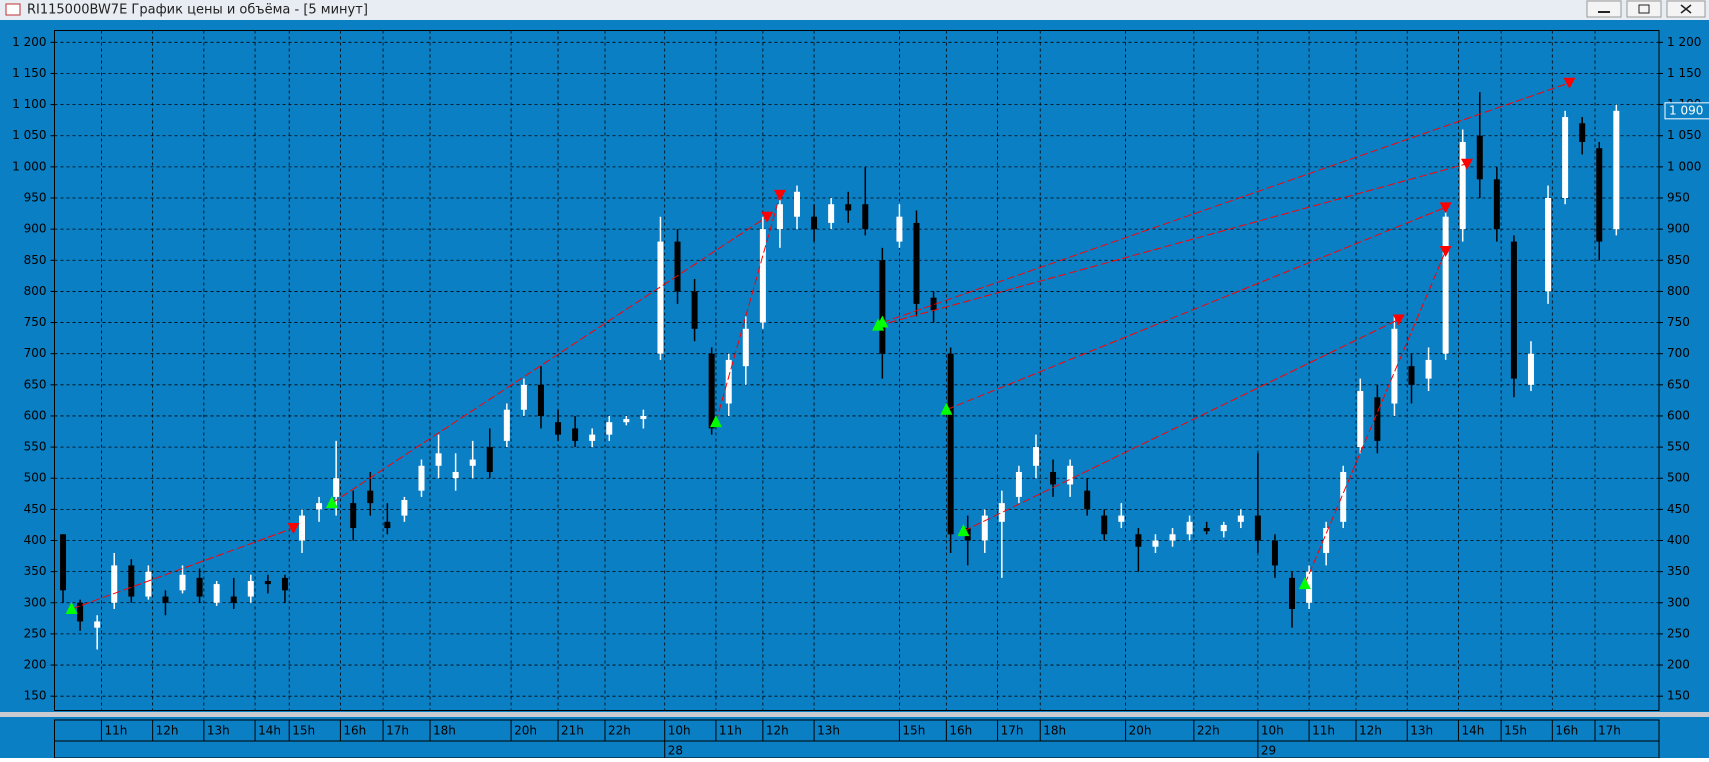 This screenshot has height=762, width=1709. Describe the element at coordinates (1684, 42) in the screenshot. I see `y-tick-label-right: 1 200` at that location.